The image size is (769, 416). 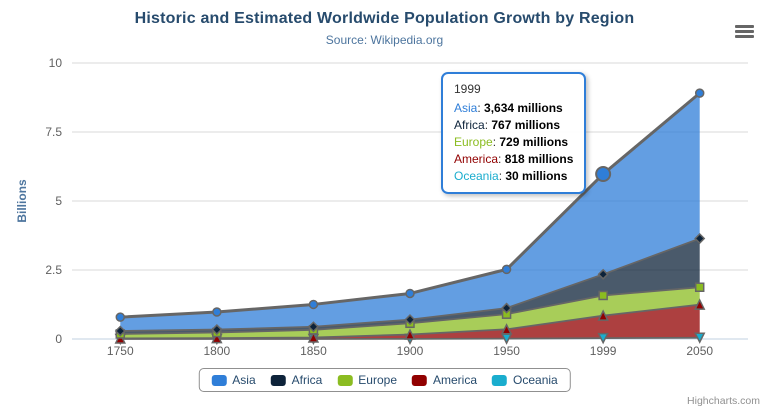 I want to click on tooltip-row: Asia: 3,634 millions, so click(x=508, y=108).